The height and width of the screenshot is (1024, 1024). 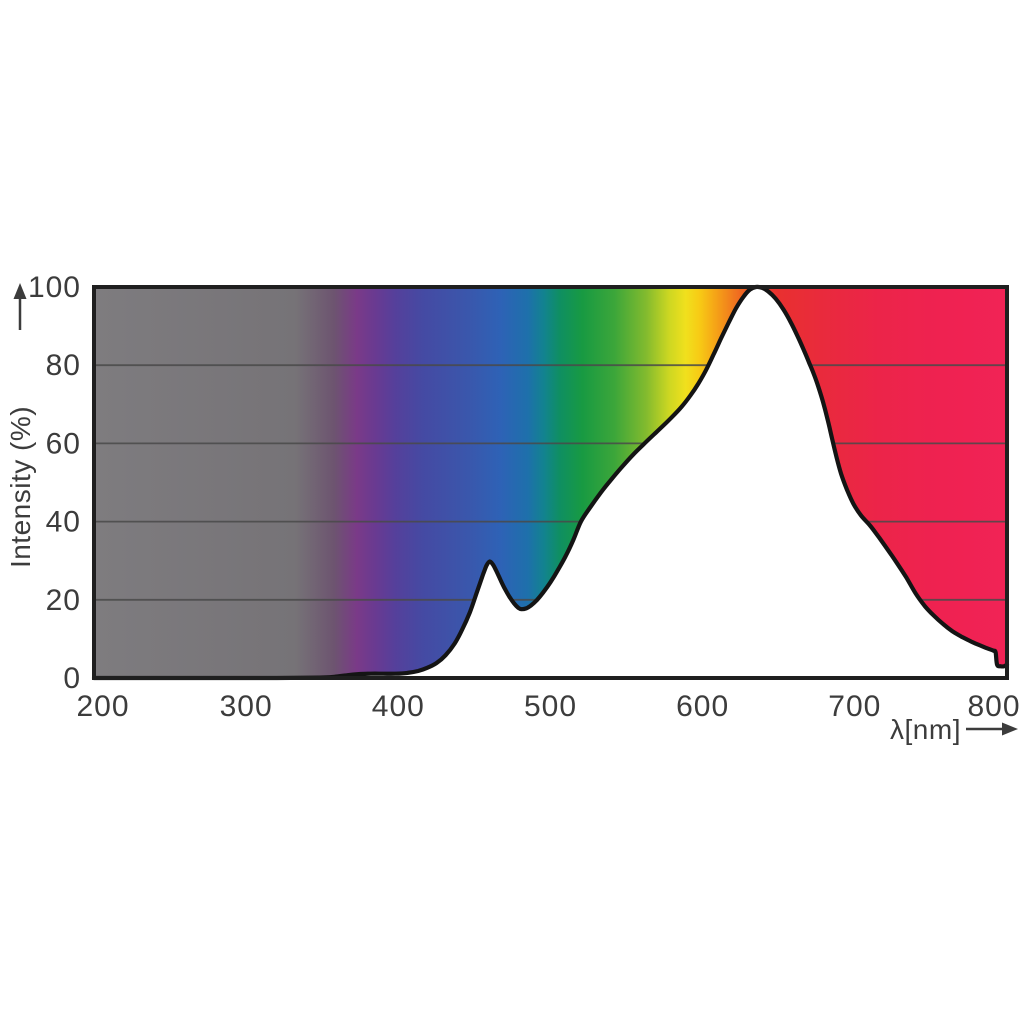 I want to click on x-tick-label-200: 200, so click(x=102, y=706).